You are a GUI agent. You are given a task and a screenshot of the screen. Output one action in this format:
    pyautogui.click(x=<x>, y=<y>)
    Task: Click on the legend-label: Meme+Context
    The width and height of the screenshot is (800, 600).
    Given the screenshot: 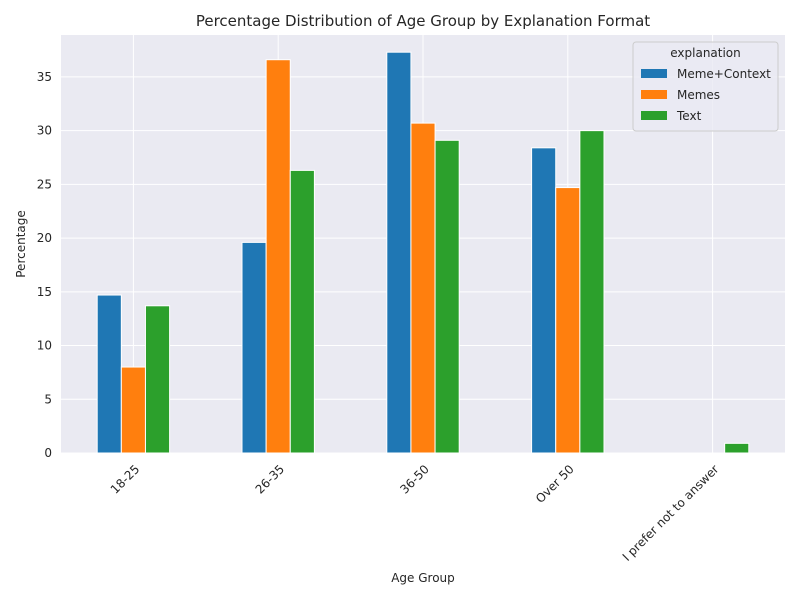 What is the action you would take?
    pyautogui.click(x=724, y=74)
    